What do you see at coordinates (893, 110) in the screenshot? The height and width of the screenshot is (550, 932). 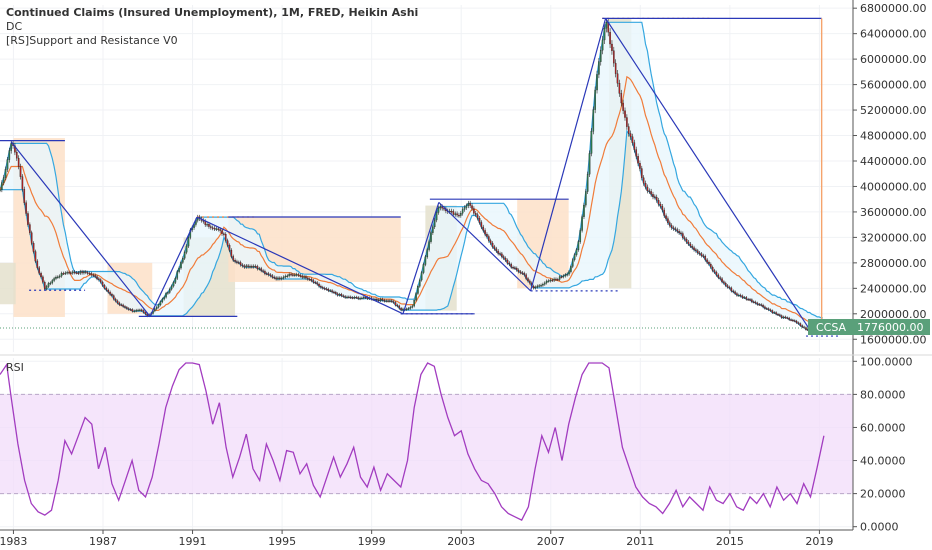 I see `y-tick-label-9: 5200000.00` at bounding box center [893, 110].